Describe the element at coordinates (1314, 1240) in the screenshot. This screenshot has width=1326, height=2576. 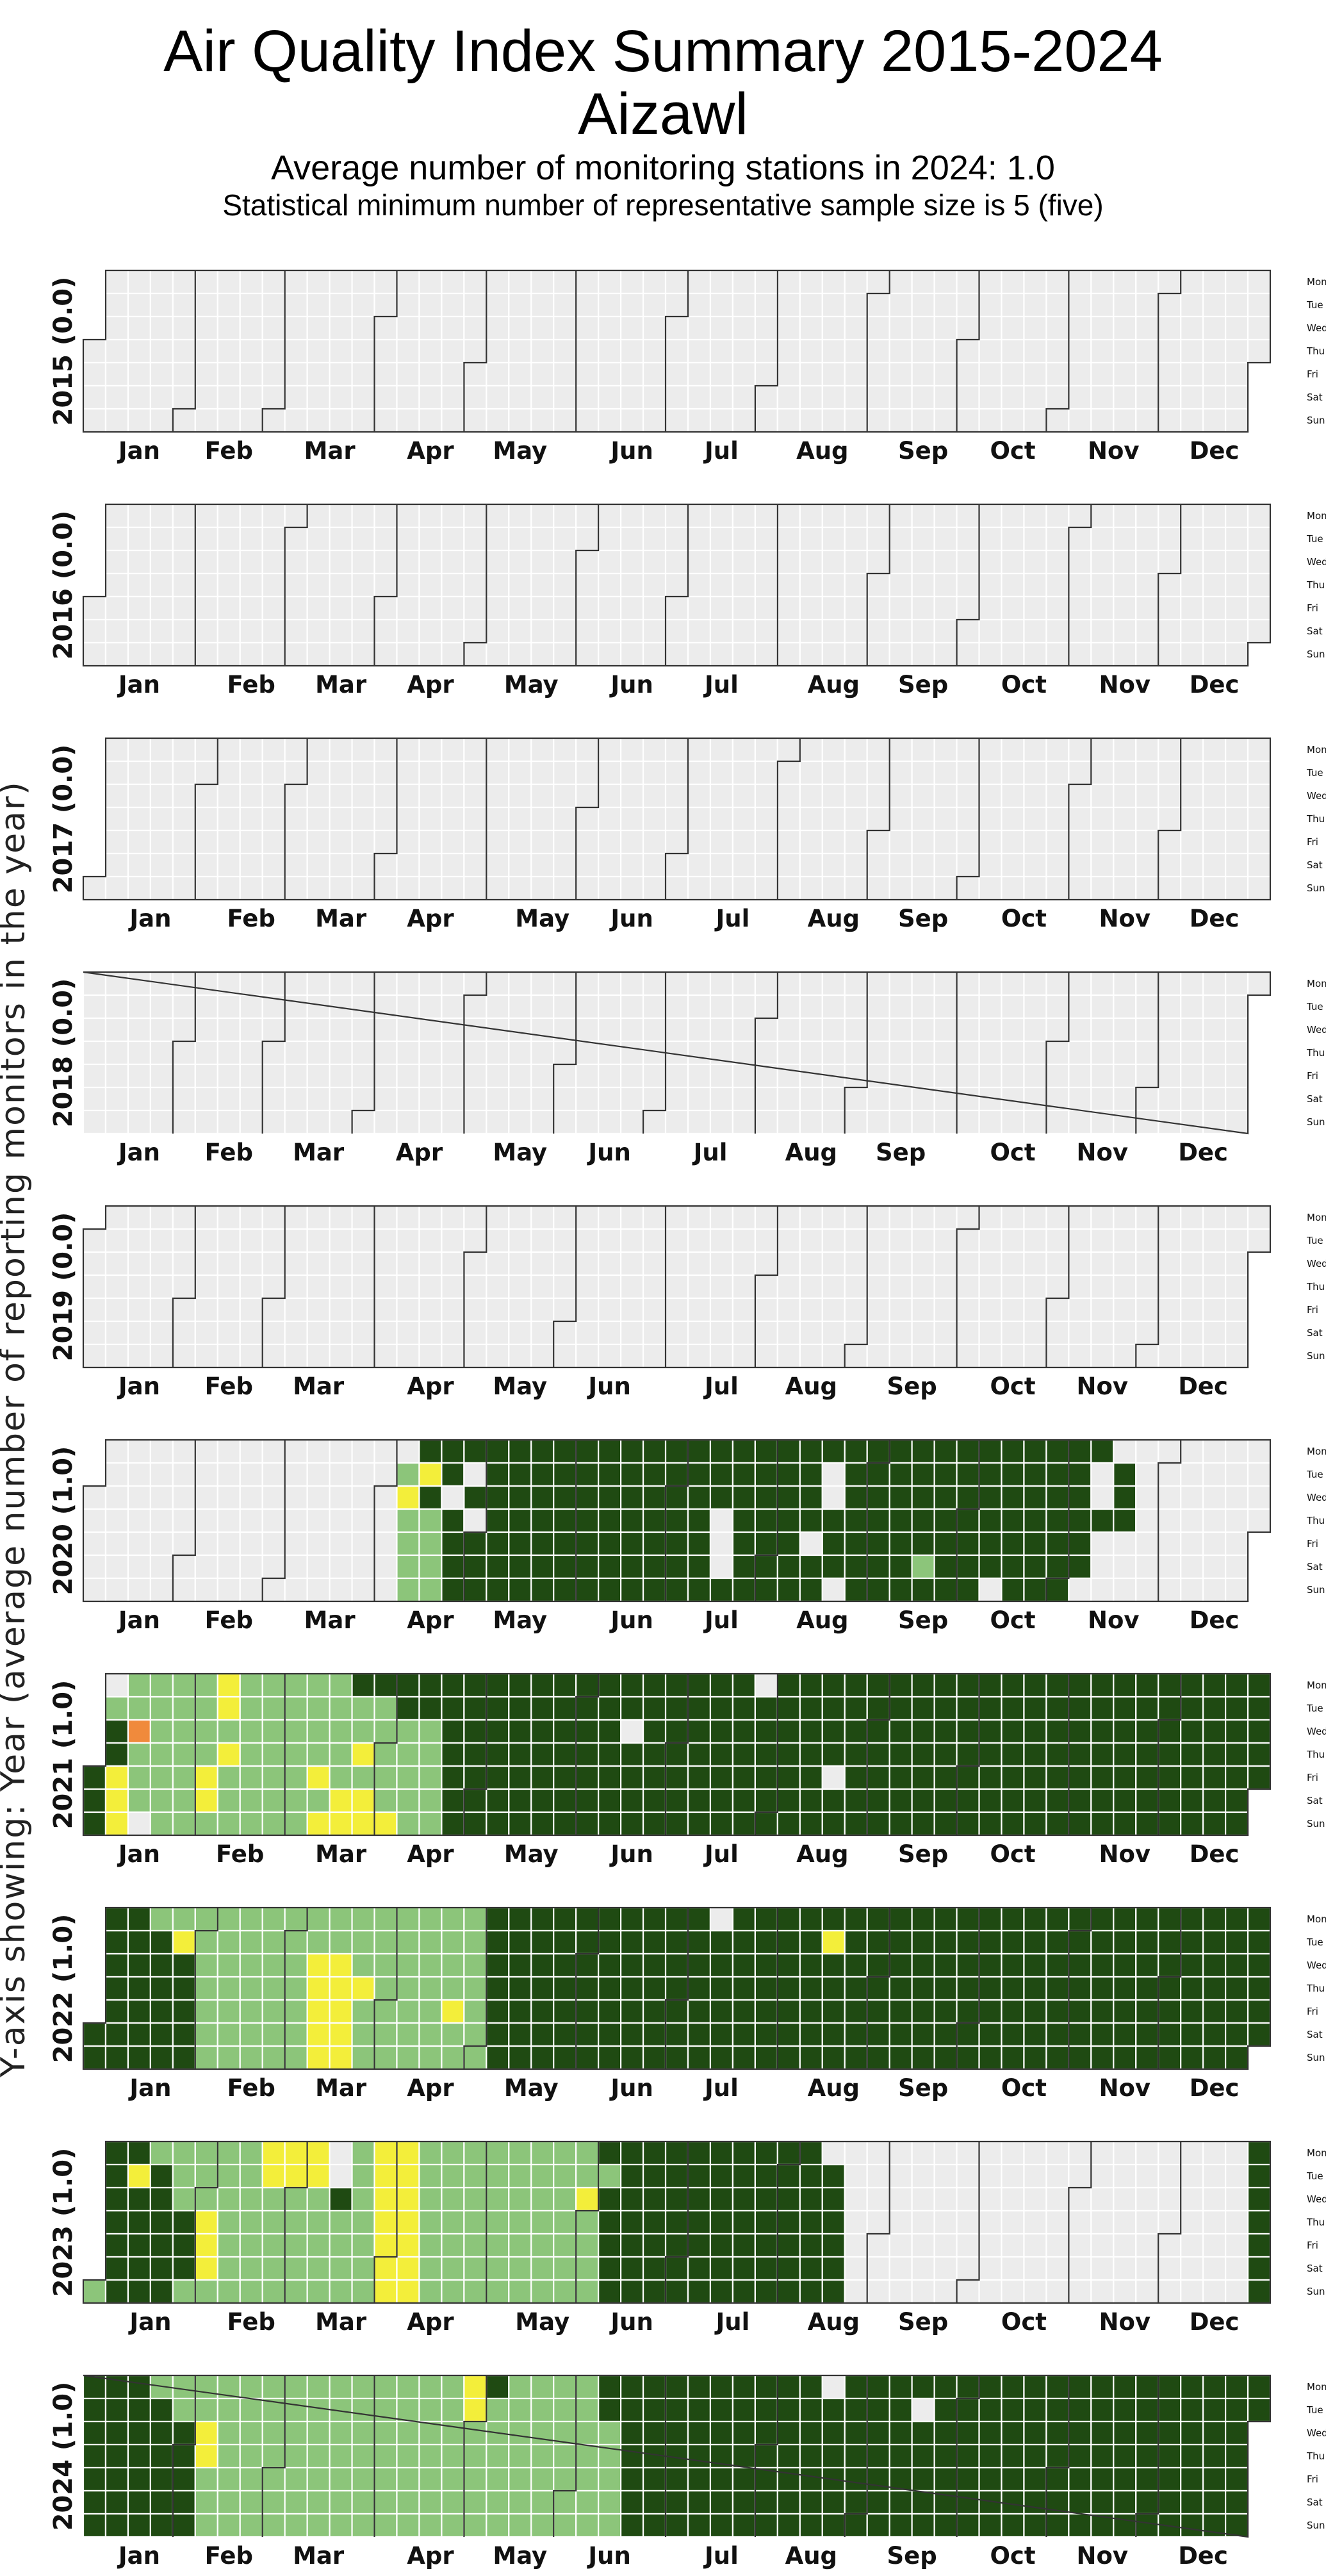
I see `weekday-label: Tue` at that location.